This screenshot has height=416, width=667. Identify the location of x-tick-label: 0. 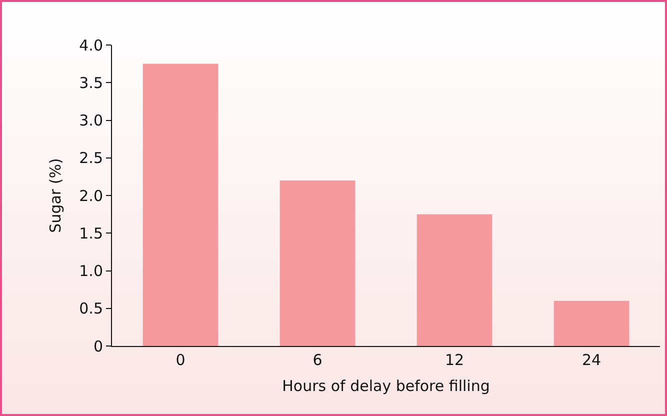
(181, 360).